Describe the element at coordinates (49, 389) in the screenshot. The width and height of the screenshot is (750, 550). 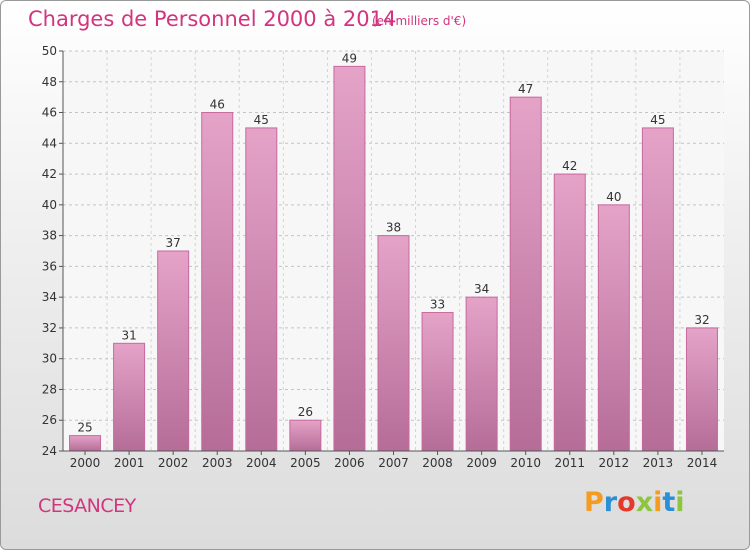
I see `y-tick-label: 28` at that location.